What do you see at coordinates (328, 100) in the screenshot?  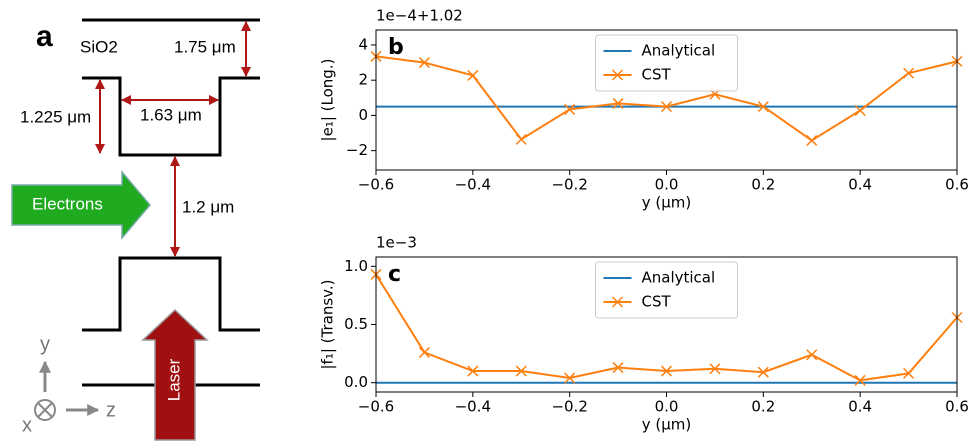 I see `y-axis-label: |e₁| (Long.)` at bounding box center [328, 100].